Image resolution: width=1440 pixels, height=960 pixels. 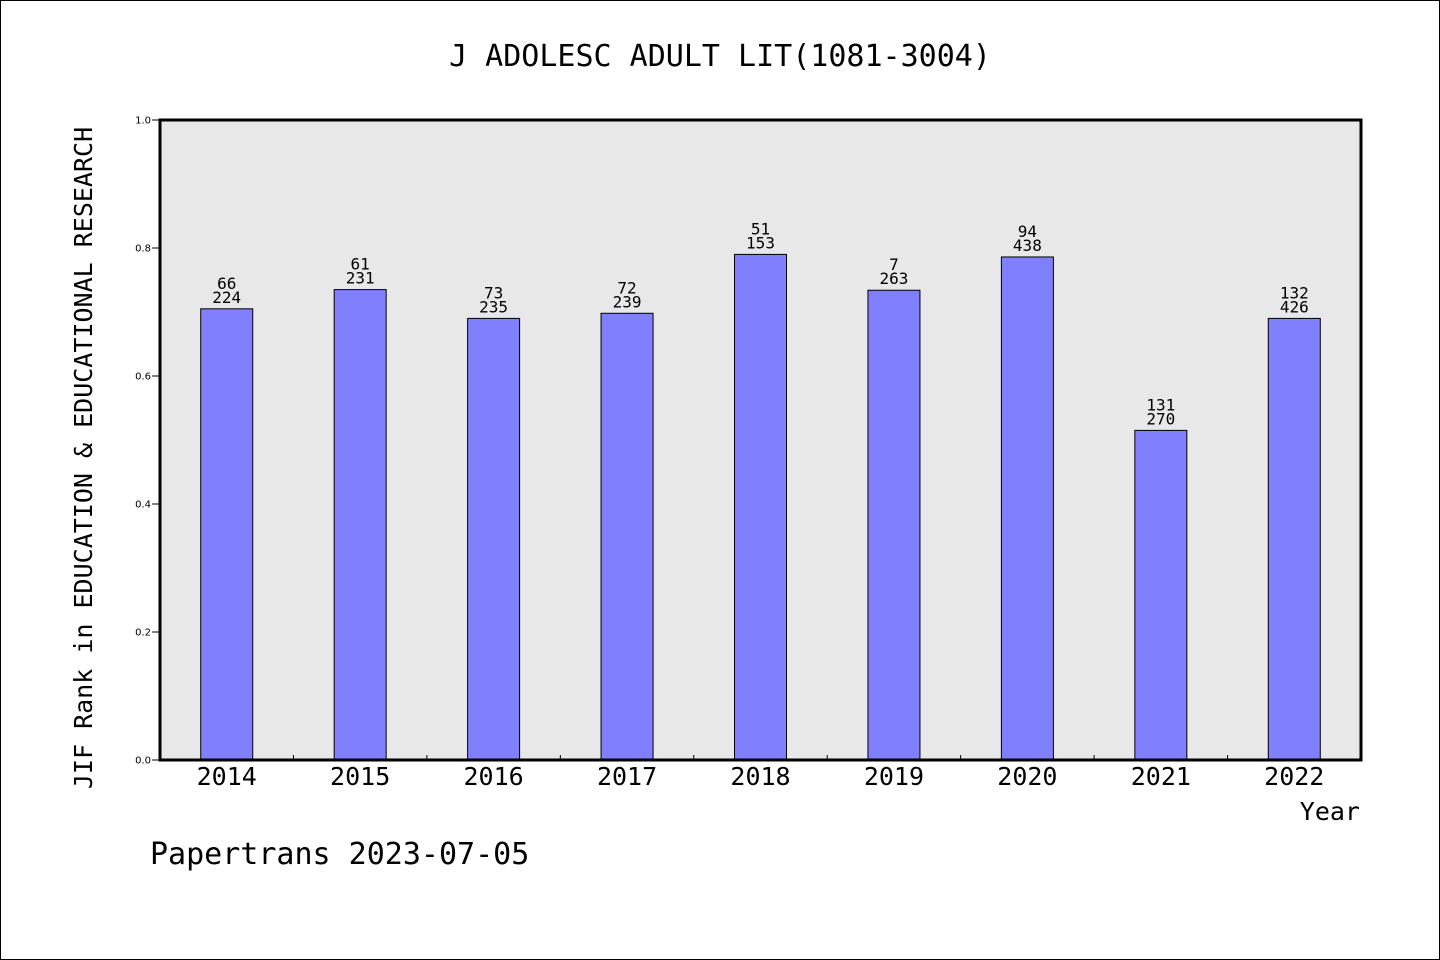 What do you see at coordinates (360, 776) in the screenshot?
I see `x-tick-label-2015: 2015` at bounding box center [360, 776].